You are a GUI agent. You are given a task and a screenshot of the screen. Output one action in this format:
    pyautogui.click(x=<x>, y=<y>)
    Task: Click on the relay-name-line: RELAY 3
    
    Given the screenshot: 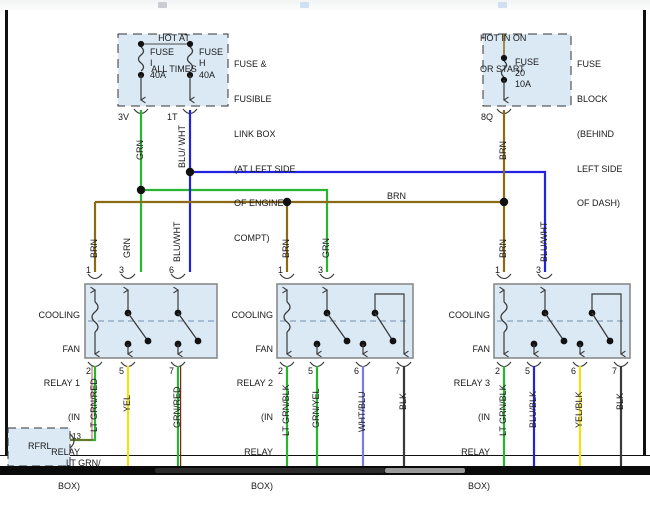 What is the action you would take?
    pyautogui.click(x=471, y=383)
    